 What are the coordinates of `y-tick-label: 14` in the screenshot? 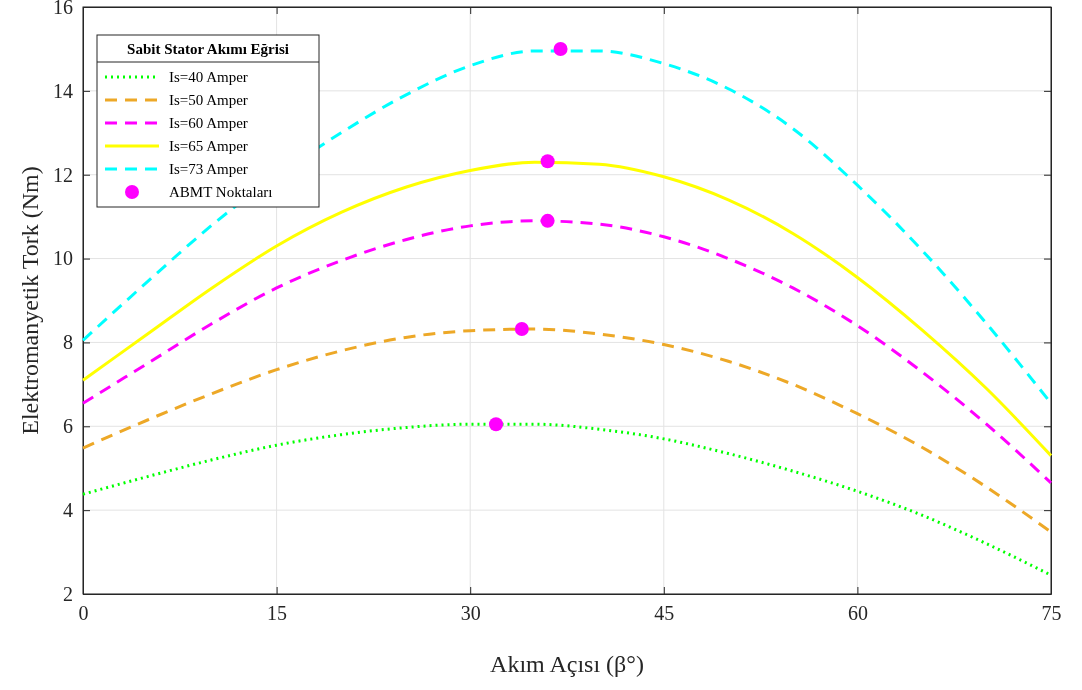 It's located at (63, 90).